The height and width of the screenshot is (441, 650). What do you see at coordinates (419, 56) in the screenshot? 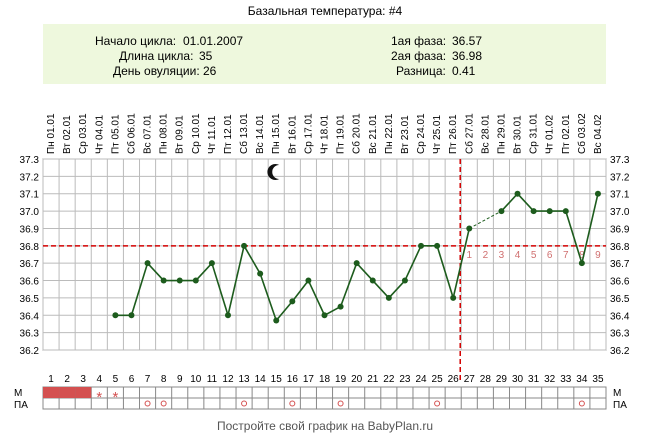
I see `phase2-label: 2ая фаза:` at bounding box center [419, 56].